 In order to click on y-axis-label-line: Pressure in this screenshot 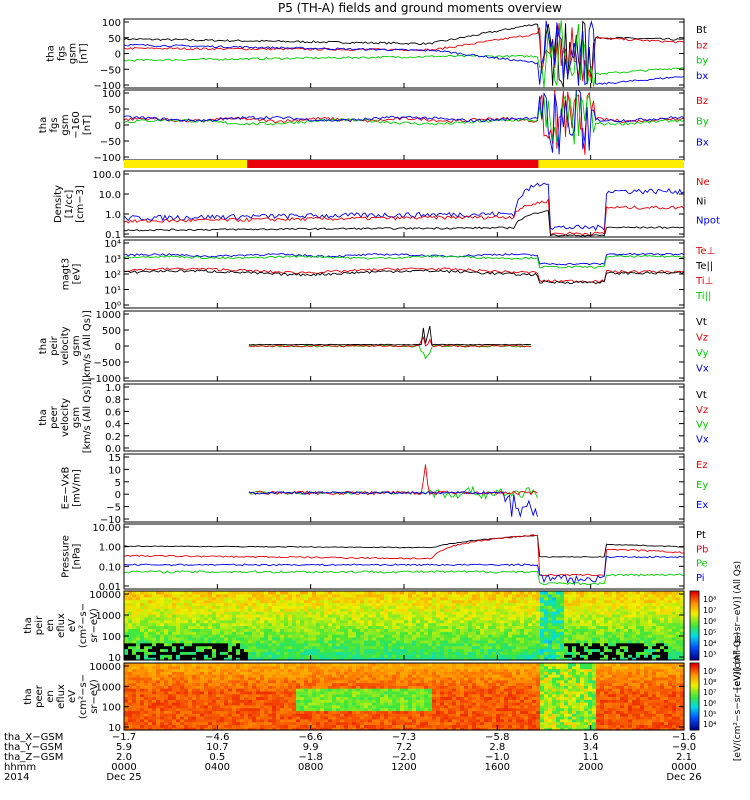, I will do `click(66, 556)`.